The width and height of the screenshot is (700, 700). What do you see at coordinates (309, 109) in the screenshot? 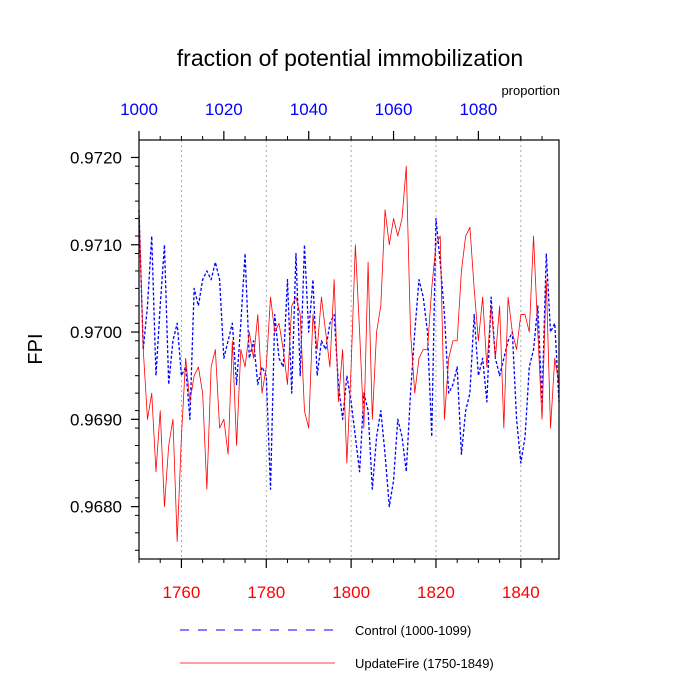
I see `x-top-tick-label: 1040` at bounding box center [309, 109].